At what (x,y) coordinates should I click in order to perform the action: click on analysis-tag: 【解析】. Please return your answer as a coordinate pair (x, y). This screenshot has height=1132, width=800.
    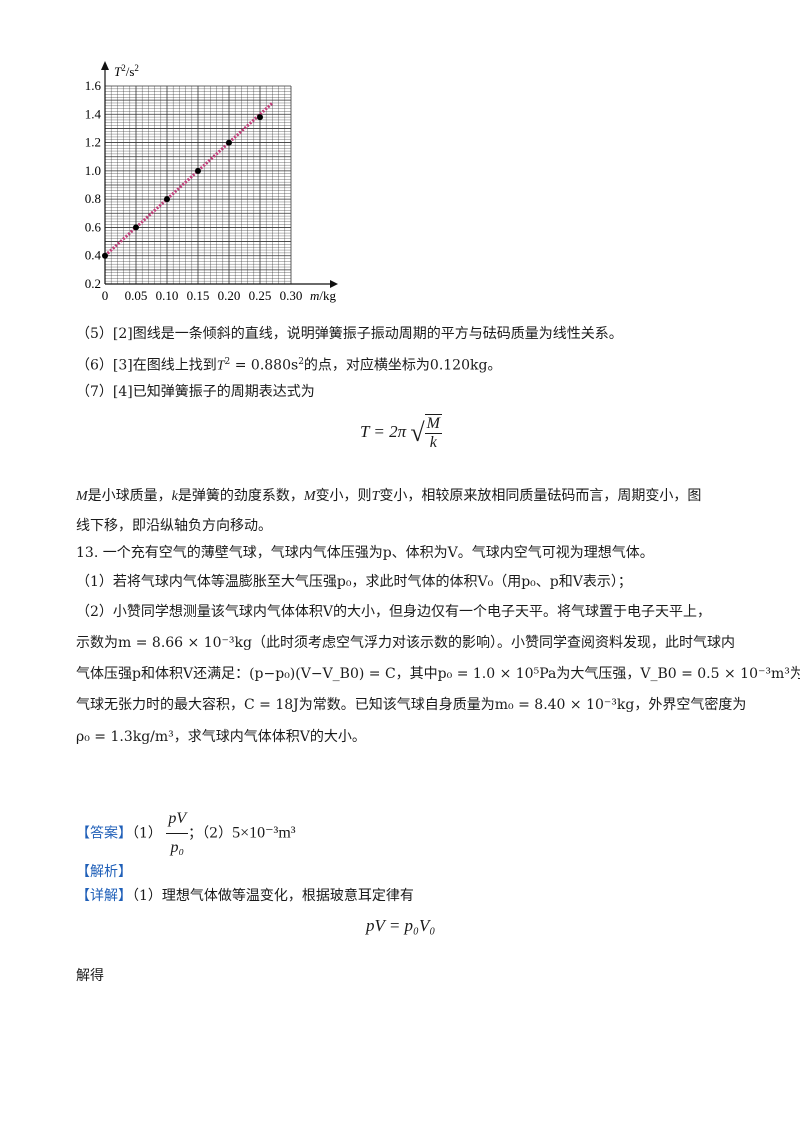
    Looking at the image, I should click on (104, 872).